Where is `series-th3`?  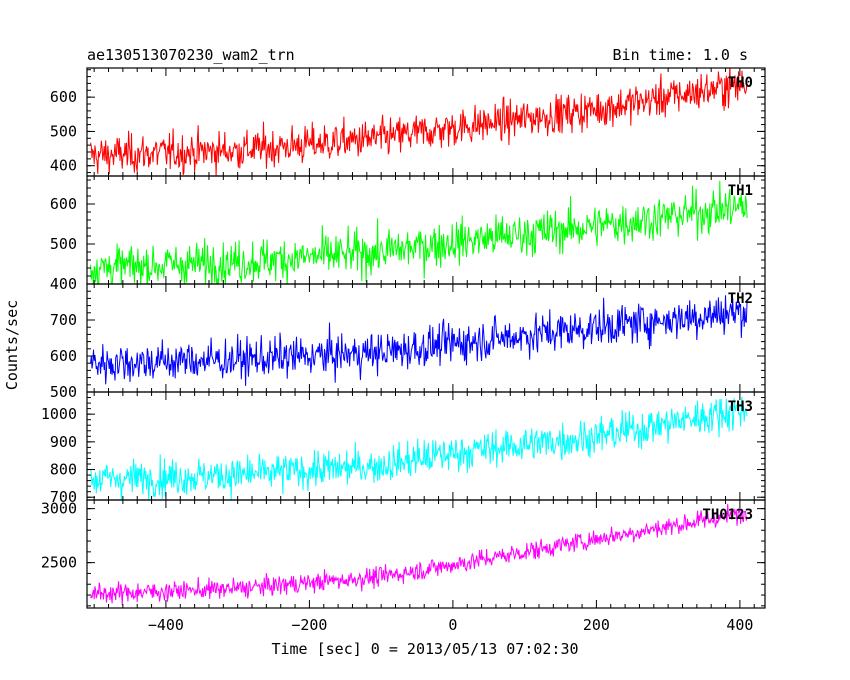
series-th3 is located at coordinates (419, 448).